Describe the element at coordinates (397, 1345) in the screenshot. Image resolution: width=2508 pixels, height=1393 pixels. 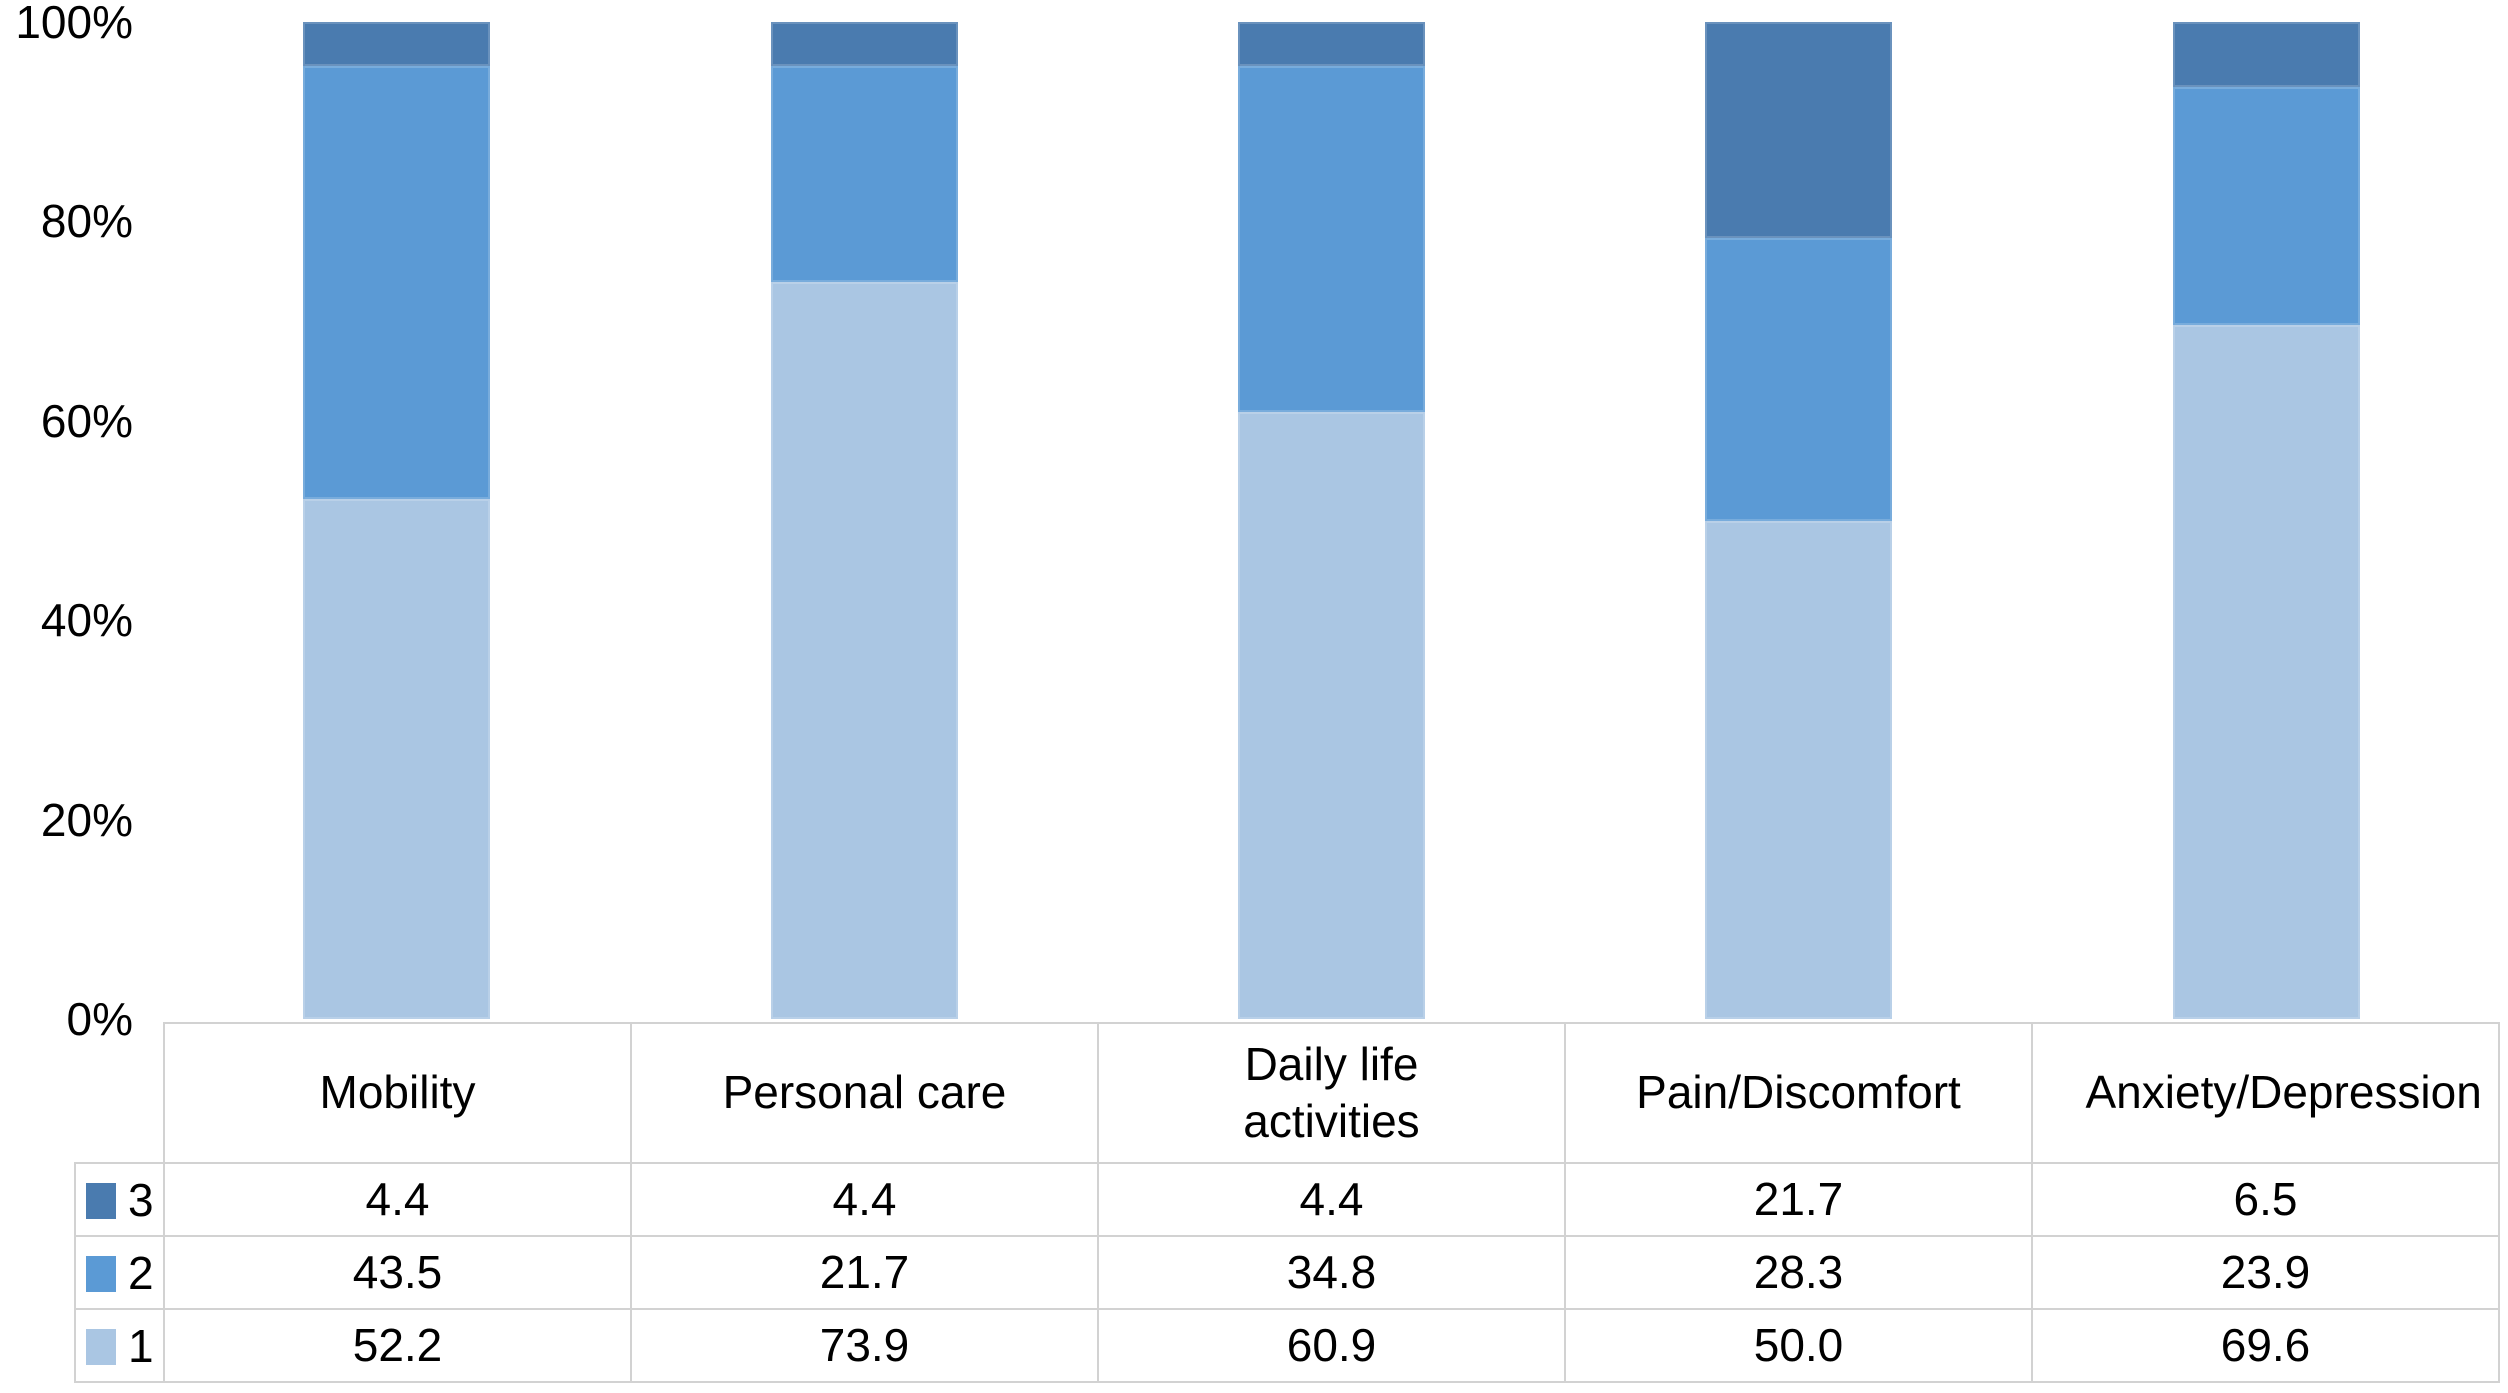
I see `value-cell-series-1-mobility: 52.2` at that location.